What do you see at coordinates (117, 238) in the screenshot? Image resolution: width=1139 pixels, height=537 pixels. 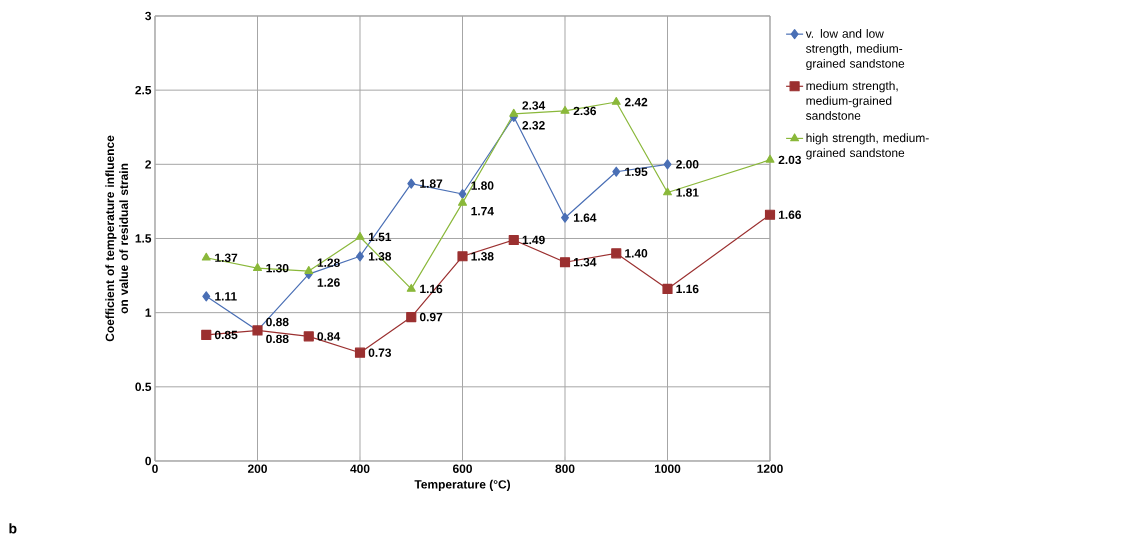 I see `y-axis-title: Coefficient of temperature influence on value of residual strain` at bounding box center [117, 238].